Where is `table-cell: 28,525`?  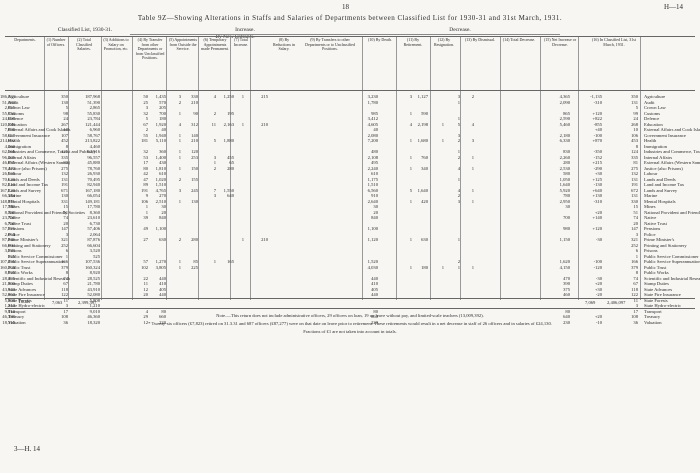 table-cell: 28,525 is located at coordinates (93, 278).